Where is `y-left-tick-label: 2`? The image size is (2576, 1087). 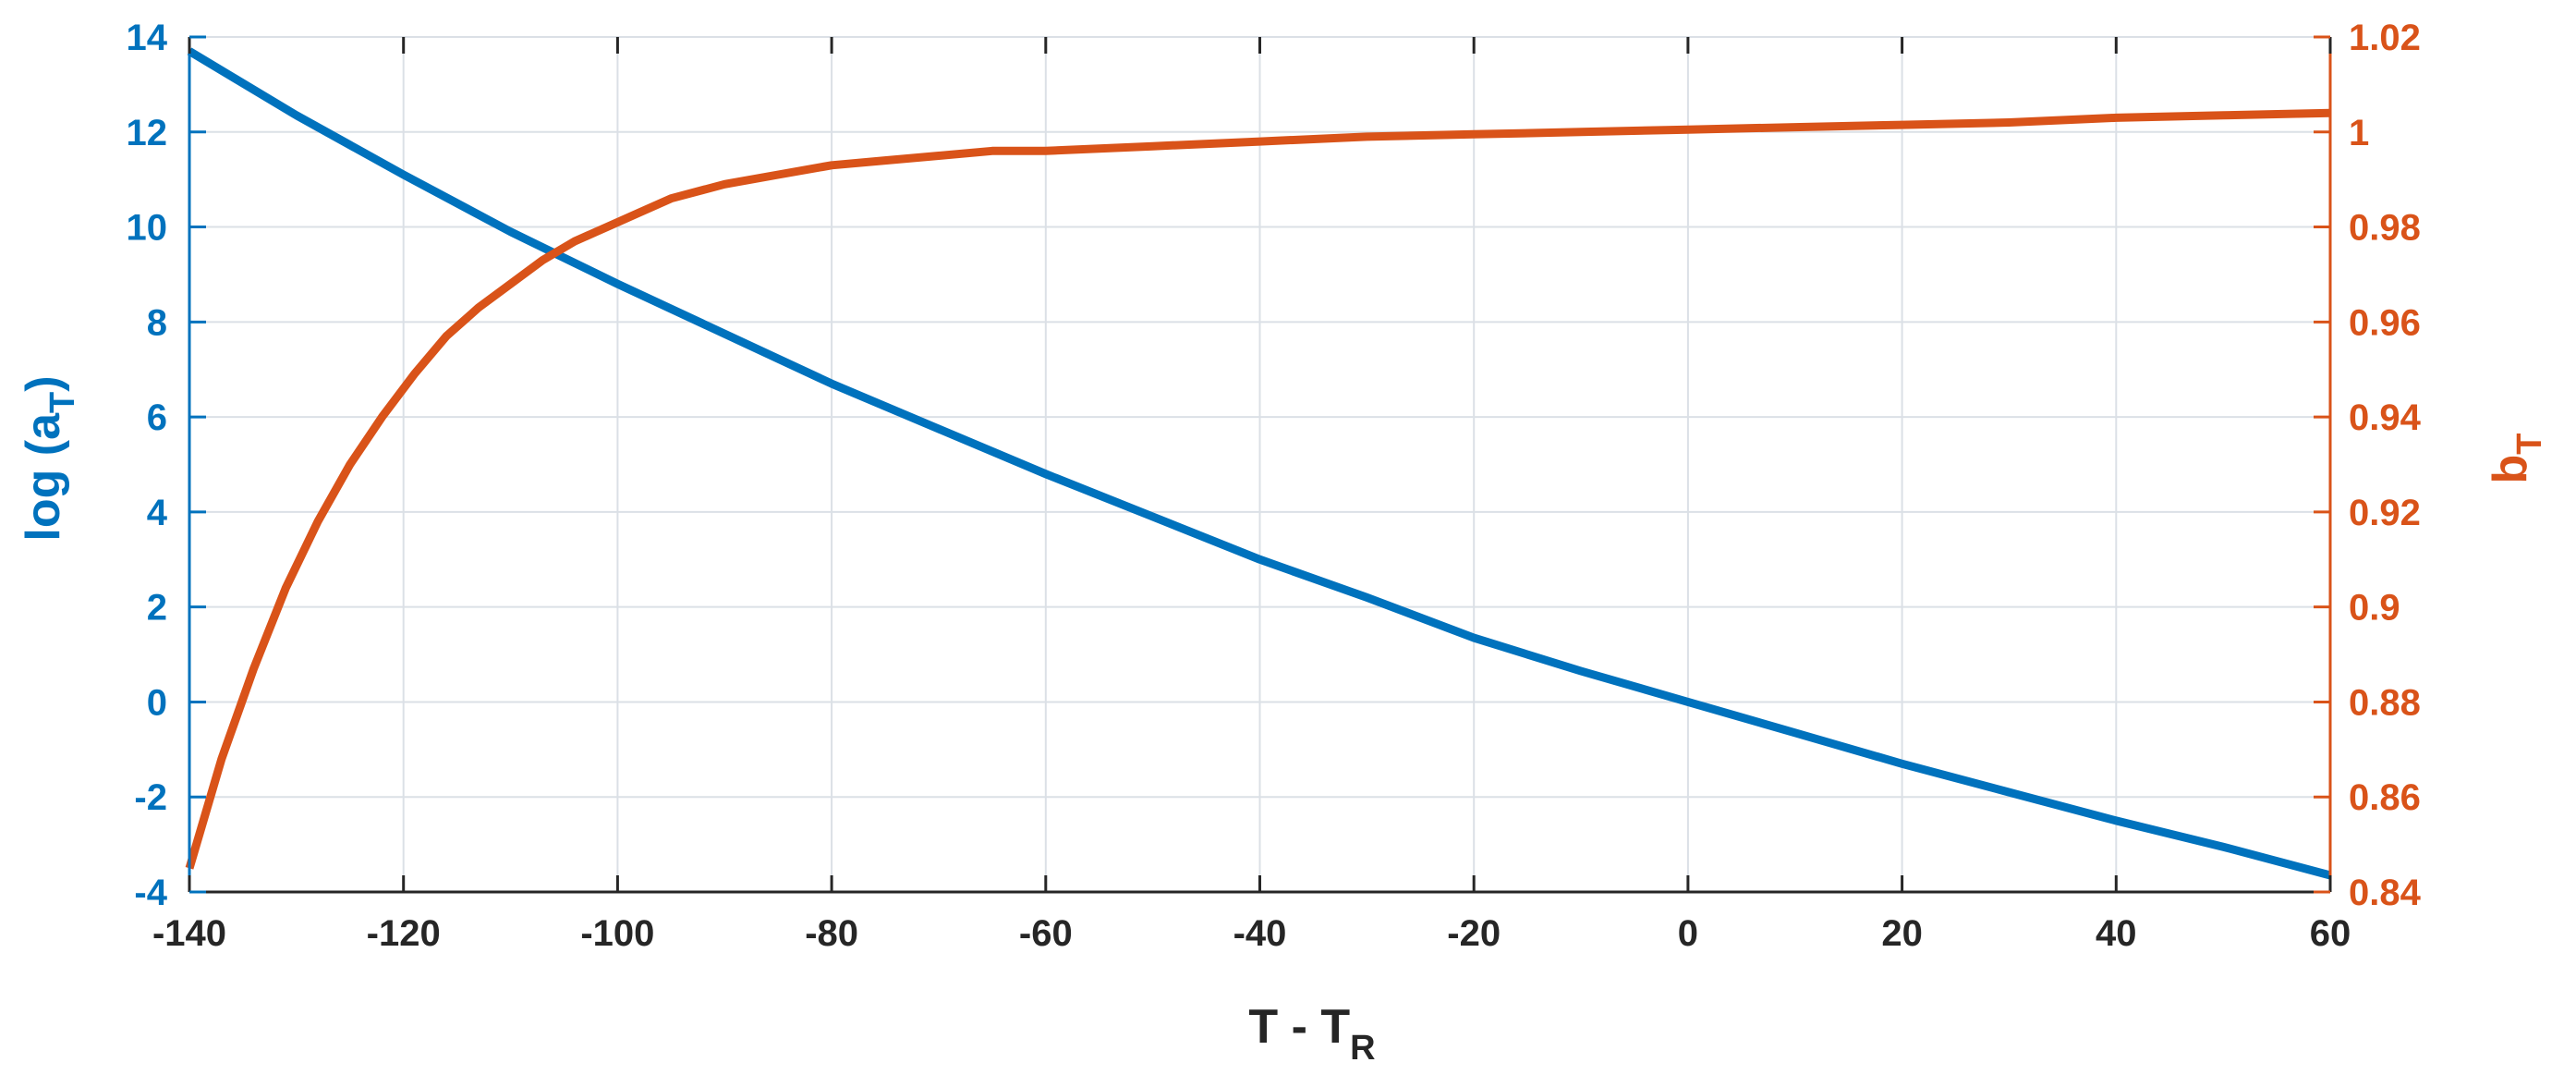 y-left-tick-label: 2 is located at coordinates (157, 609).